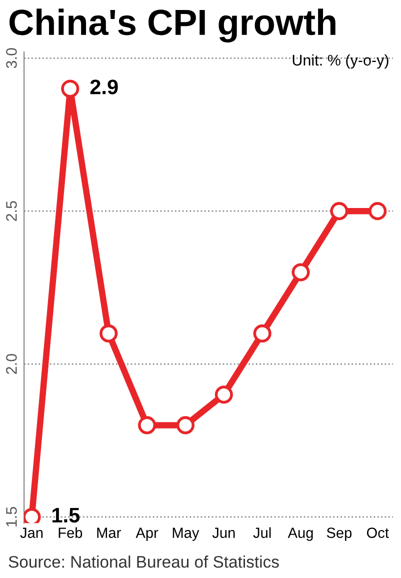 The image size is (401, 578). I want to click on chart-title: China's CPI growth, so click(173, 25).